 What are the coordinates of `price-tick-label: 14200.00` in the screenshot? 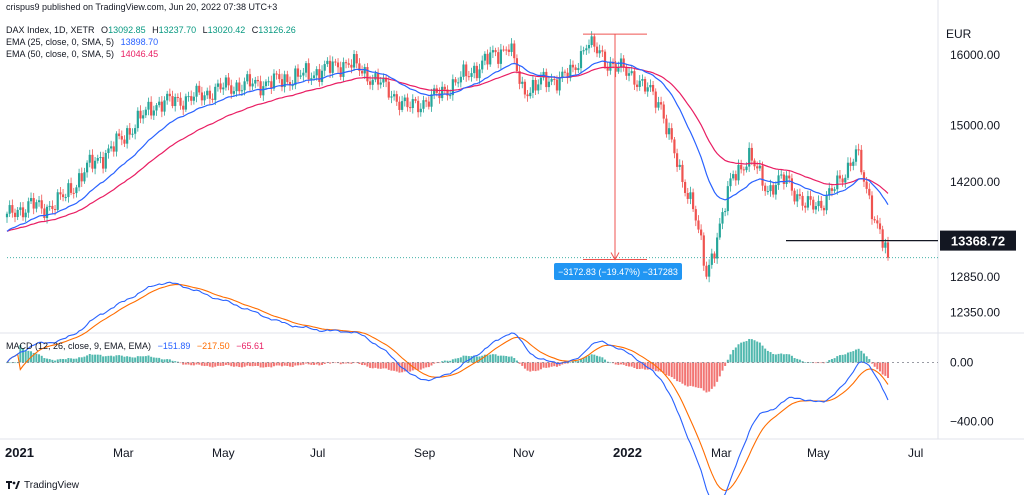 It's located at (975, 182).